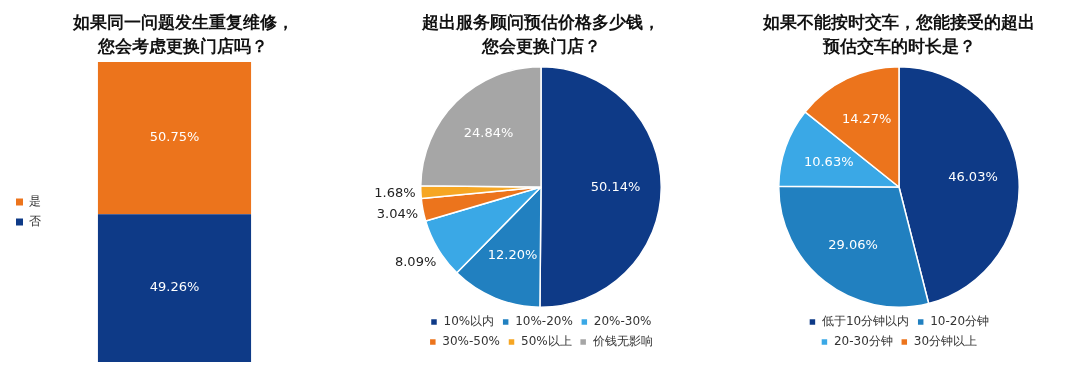 The height and width of the screenshot is (371, 1080). Describe the element at coordinates (899, 34) in the screenshot. I see `chart-title: 如果不能按时交车，您能接受的超出预估交车的时长是？` at that location.